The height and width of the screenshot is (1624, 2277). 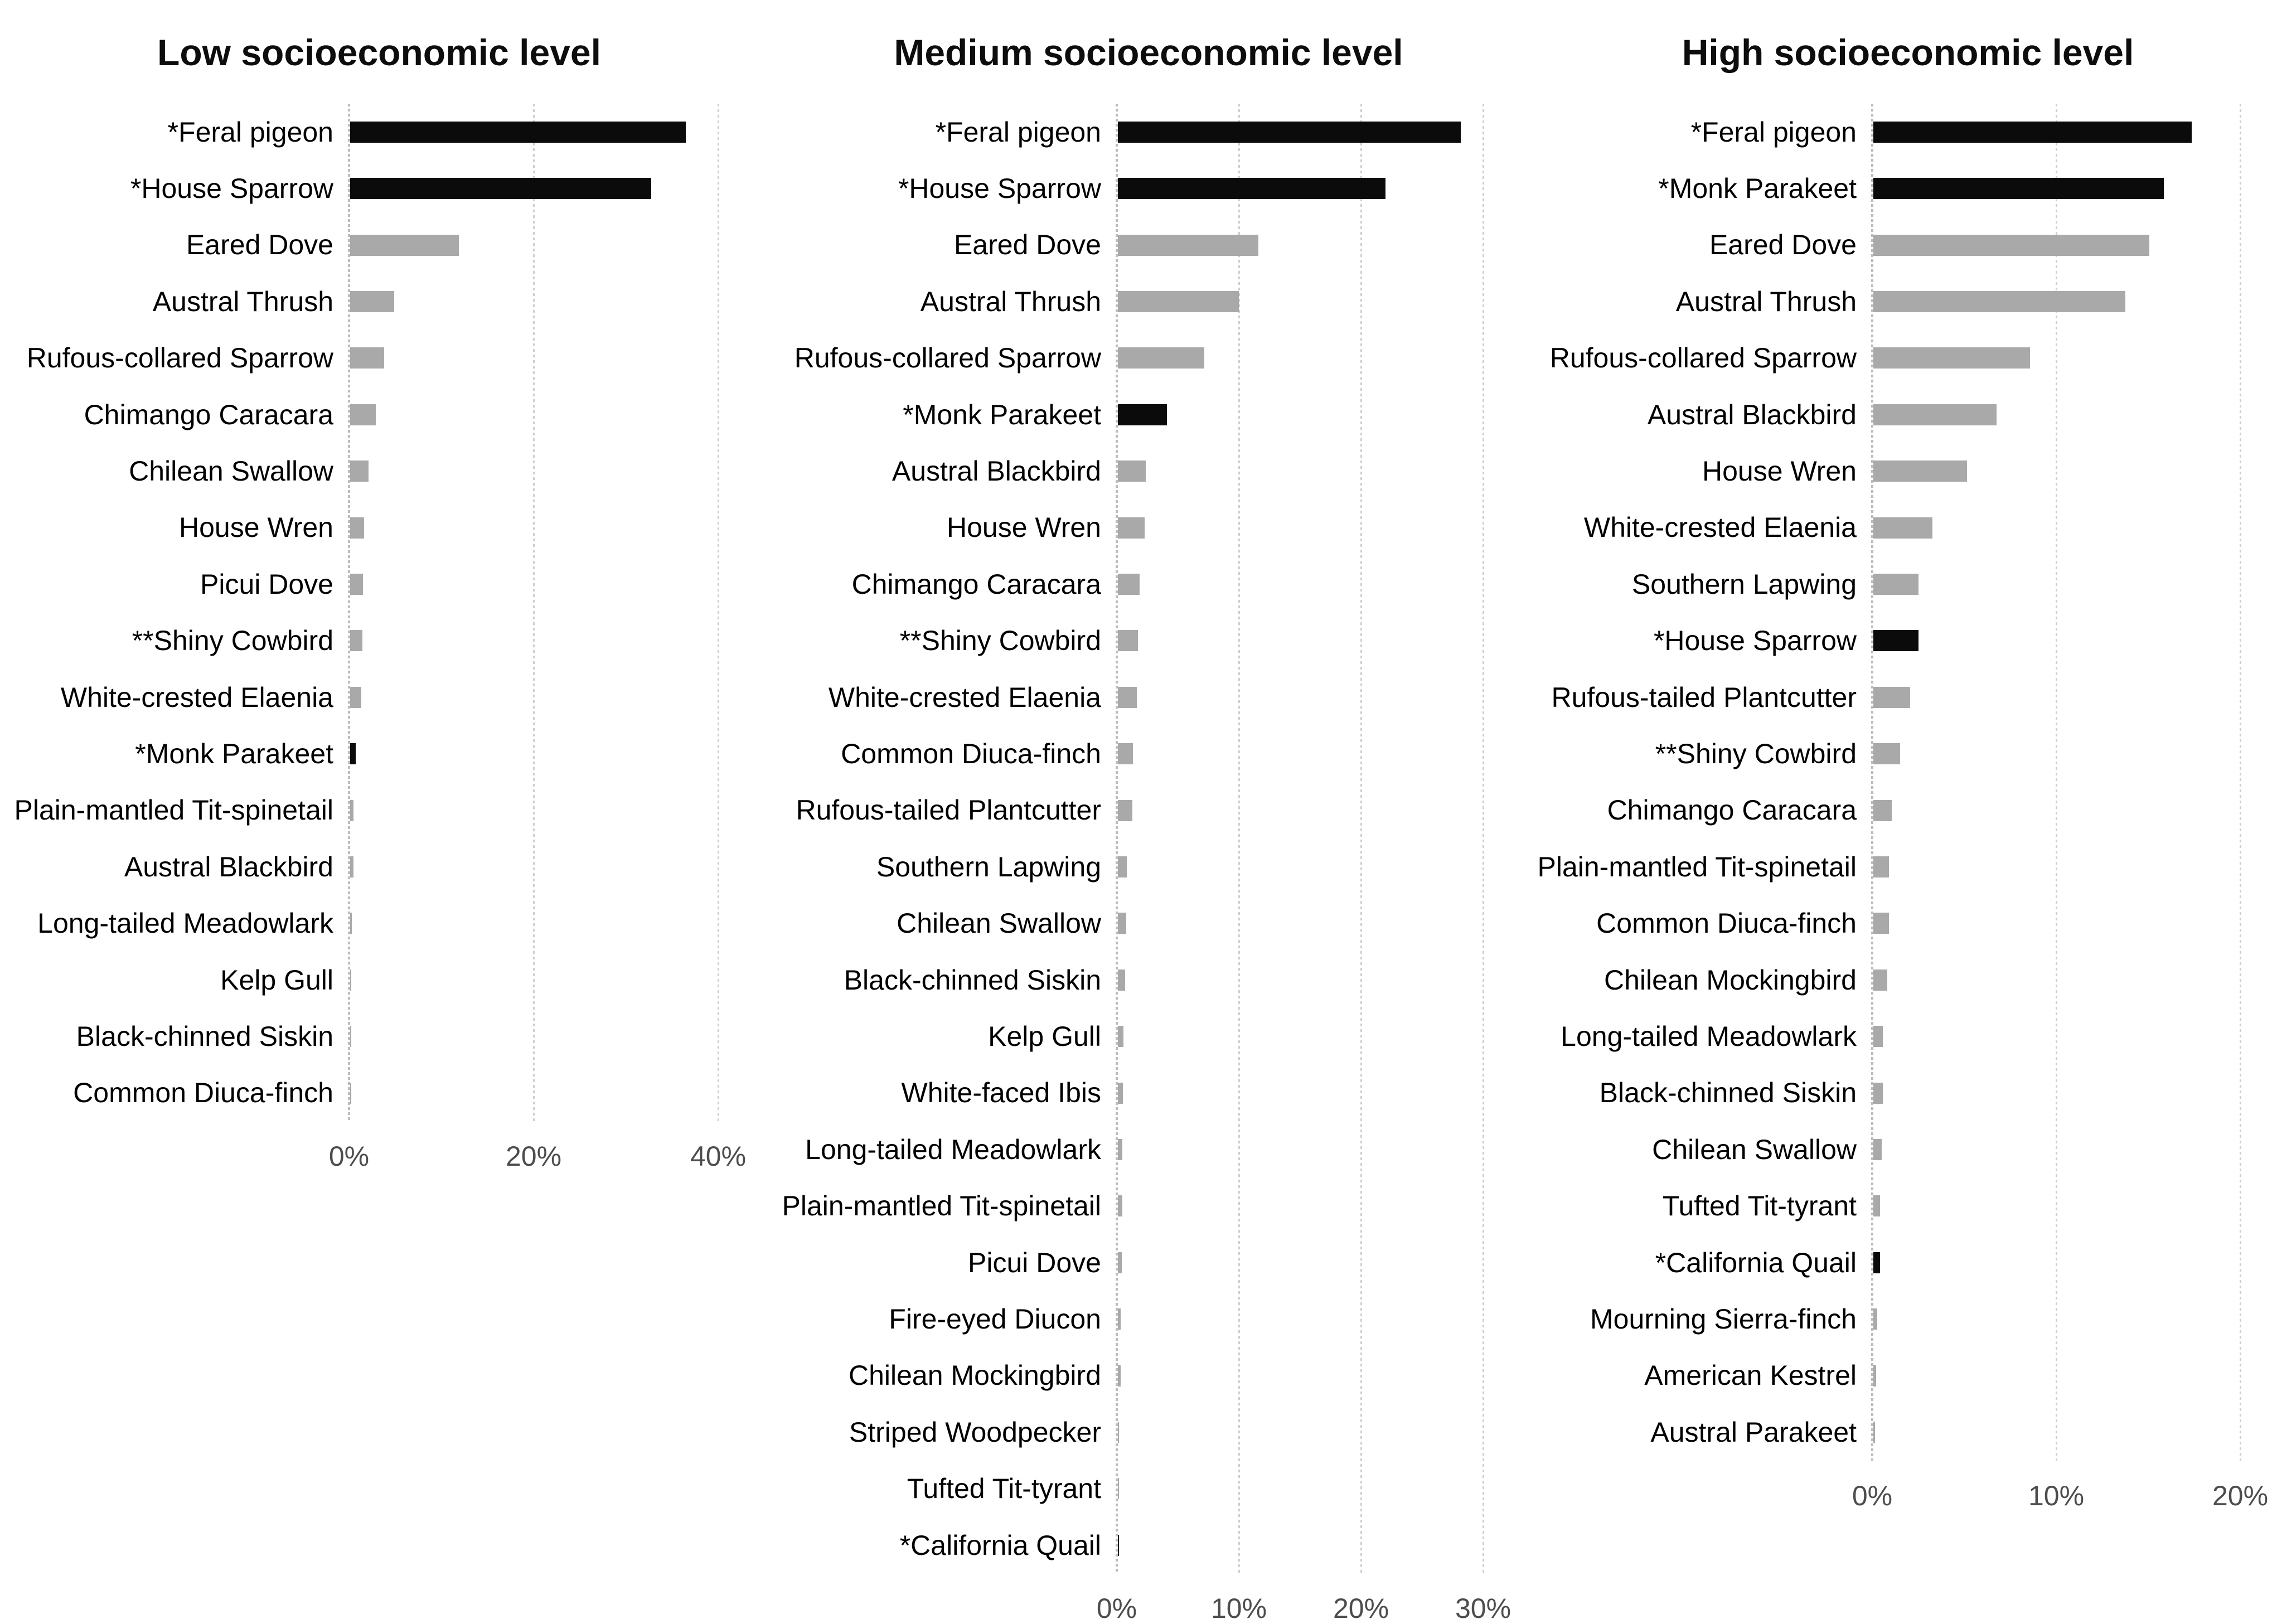 What do you see at coordinates (1752, 415) in the screenshot?
I see `species-label: Austral Blackbird` at bounding box center [1752, 415].